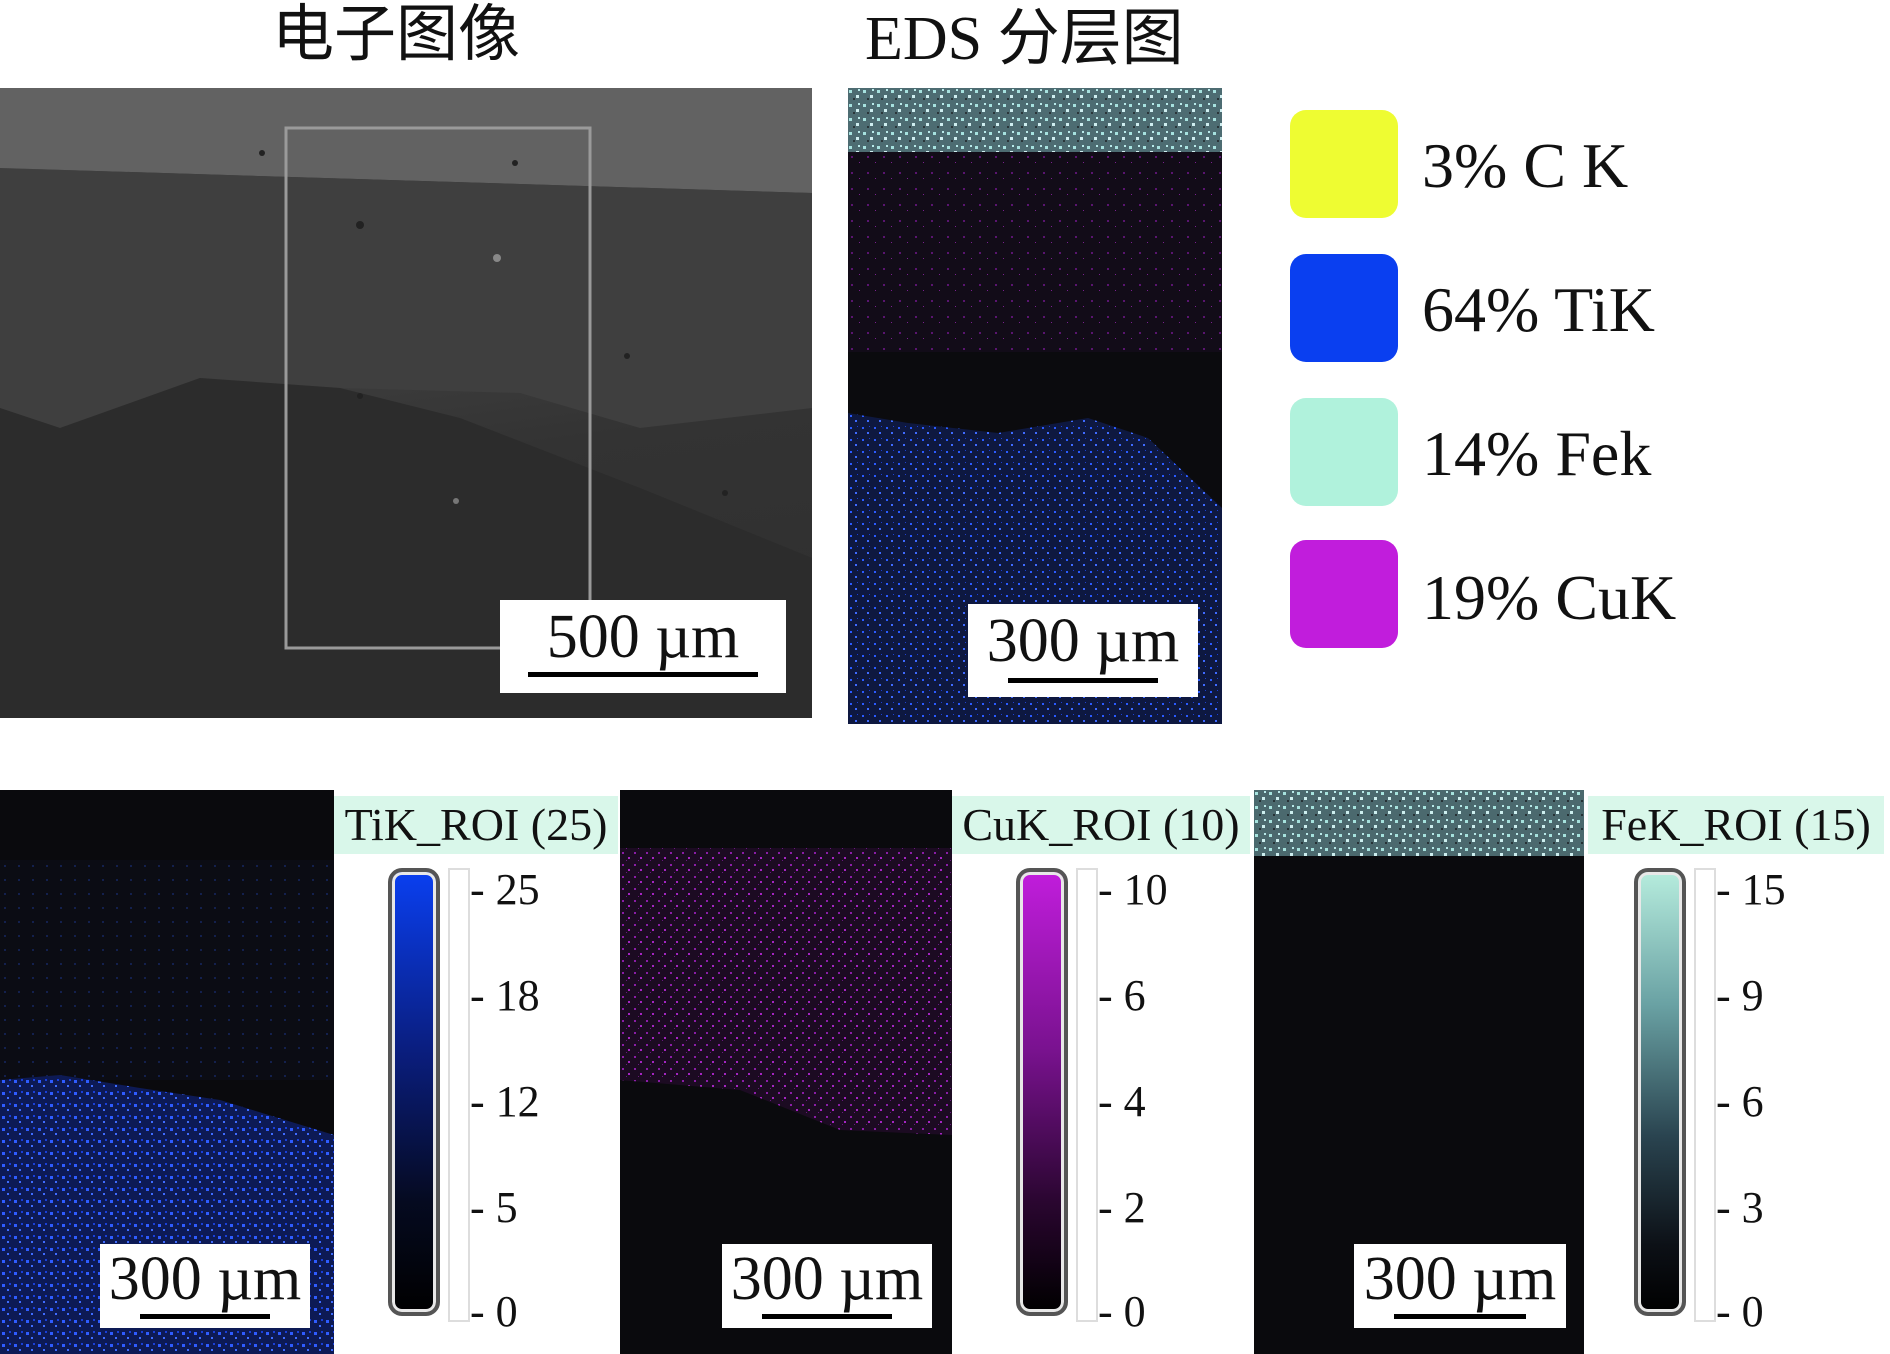 This screenshot has height=1354, width=1890. What do you see at coordinates (1344, 308) in the screenshot?
I see `legend-swatch-ti` at bounding box center [1344, 308].